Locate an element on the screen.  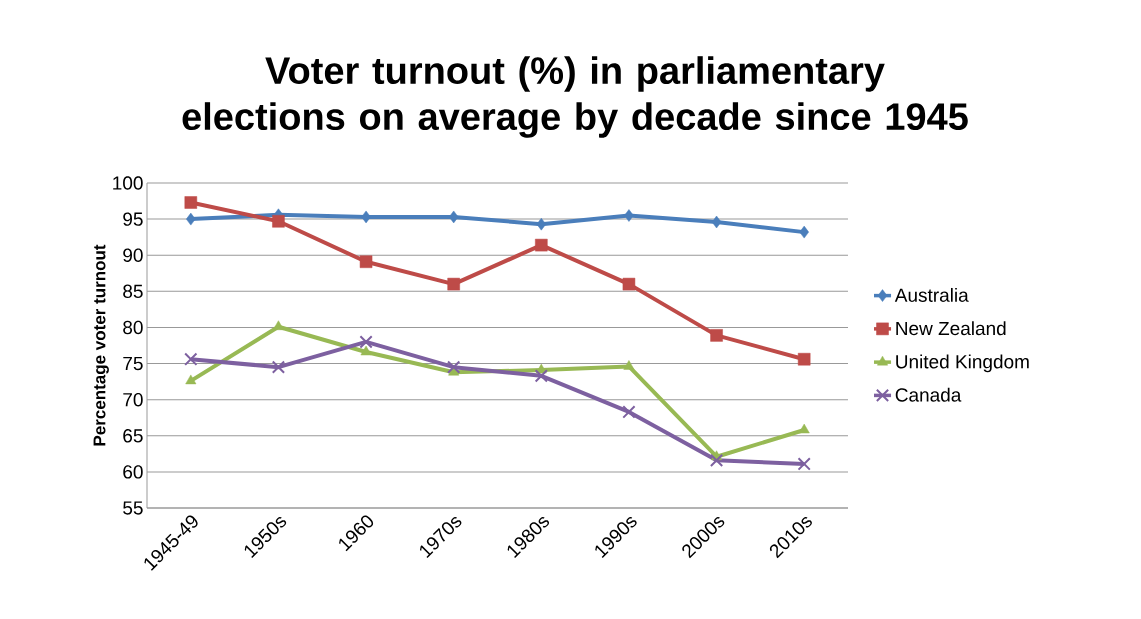
y-tick-label: 85 is located at coordinates (133, 291).